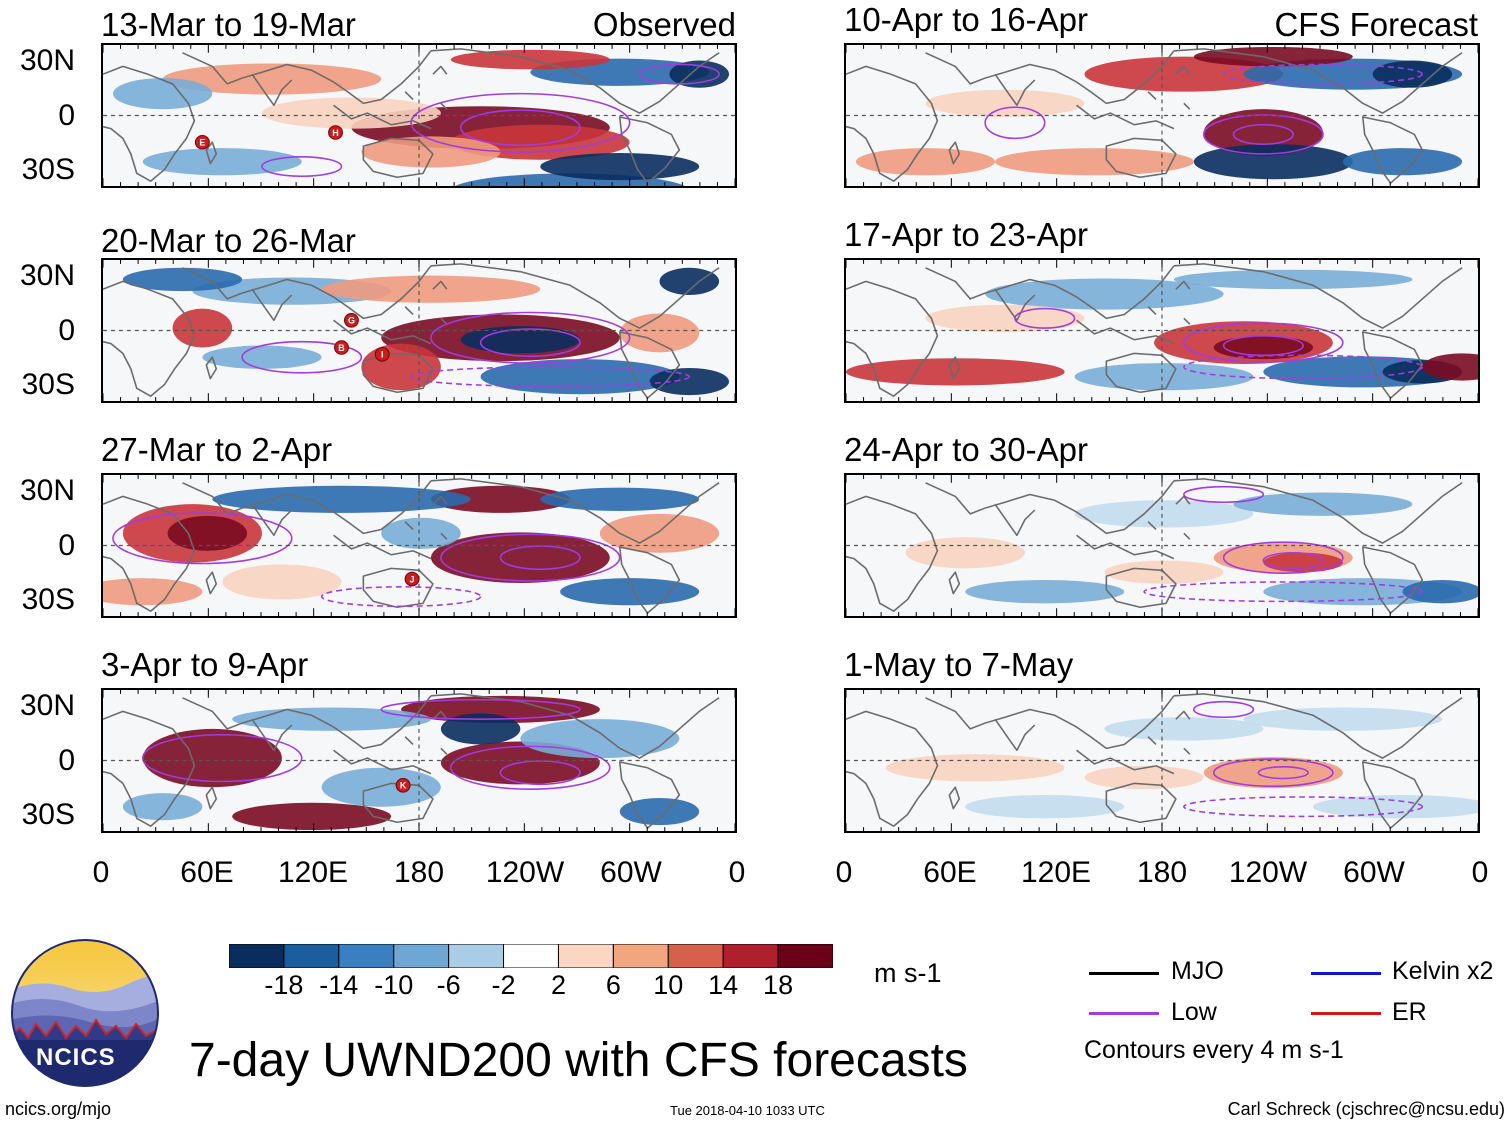  I want to click on tropical-cyclone-marker: H, so click(335, 132).